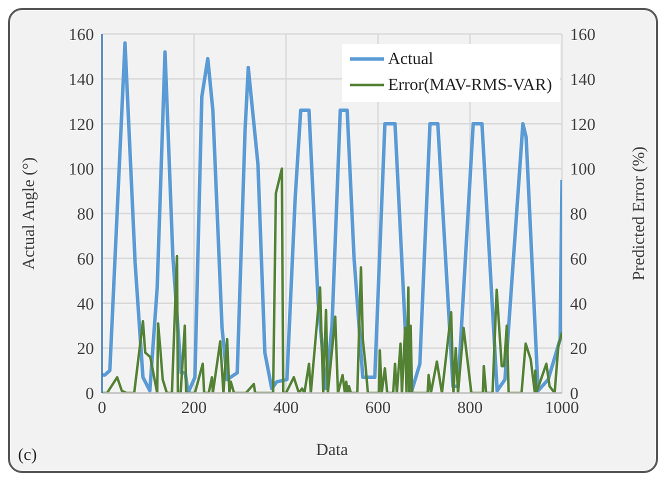  Describe the element at coordinates (583, 124) in the screenshot. I see `y2-tick-label: 120` at that location.